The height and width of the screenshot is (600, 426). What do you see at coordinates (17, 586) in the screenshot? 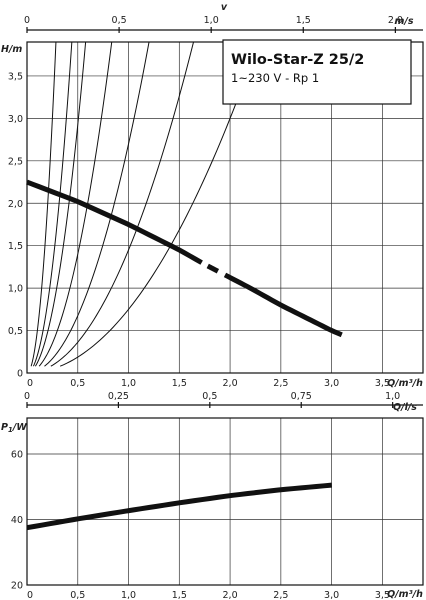
I see `y-tick-label: 20` at bounding box center [17, 586].